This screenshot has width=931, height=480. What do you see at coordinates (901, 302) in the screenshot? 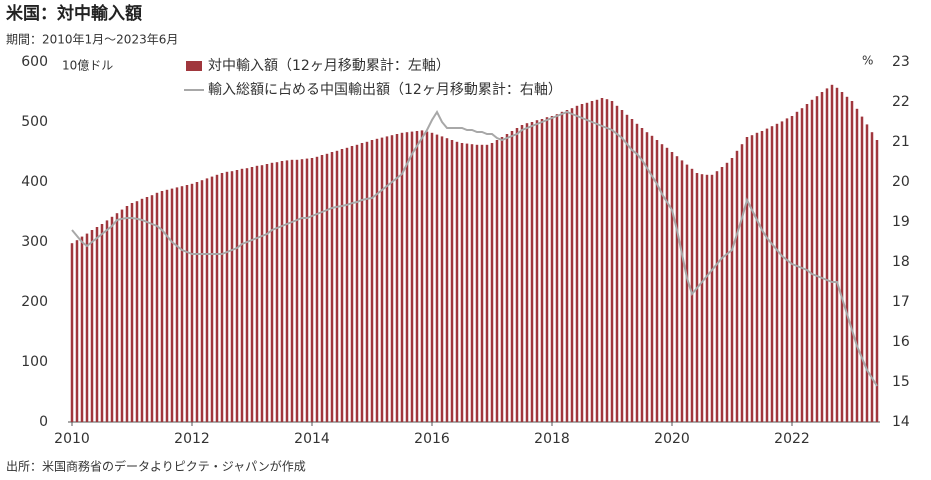
I see `y2-tick-label: 17` at bounding box center [901, 302].